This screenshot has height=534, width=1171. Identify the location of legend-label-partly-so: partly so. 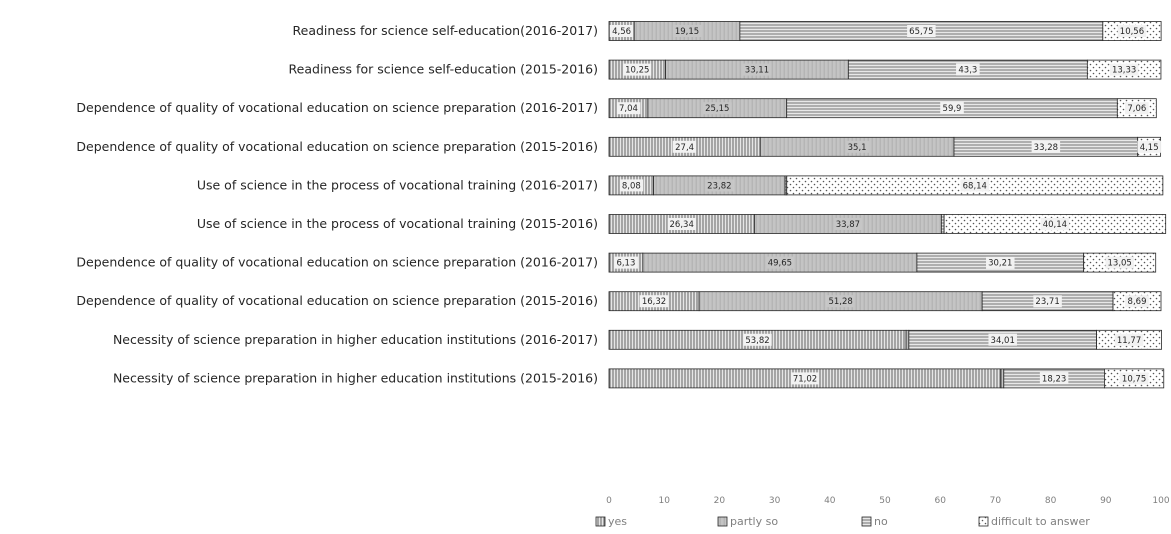
(754, 521).